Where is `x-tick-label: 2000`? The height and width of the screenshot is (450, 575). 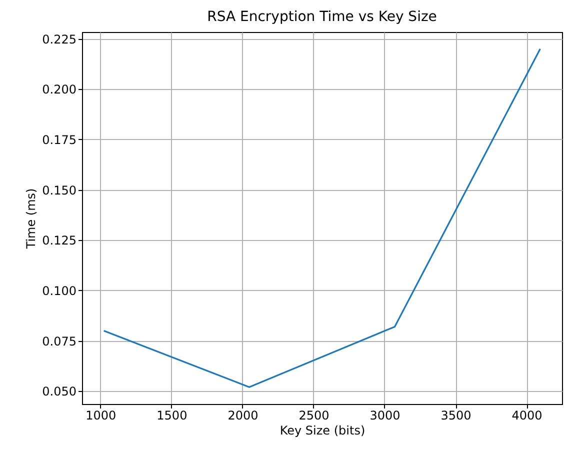
x-tick-label: 2000 is located at coordinates (243, 415).